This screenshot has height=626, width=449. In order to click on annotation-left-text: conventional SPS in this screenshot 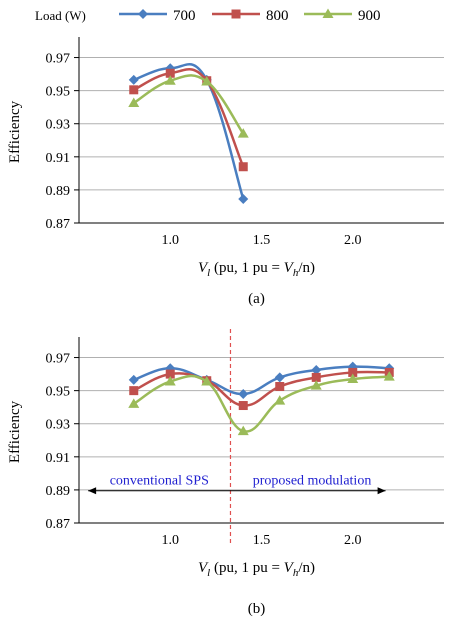, I will do `click(159, 481)`.